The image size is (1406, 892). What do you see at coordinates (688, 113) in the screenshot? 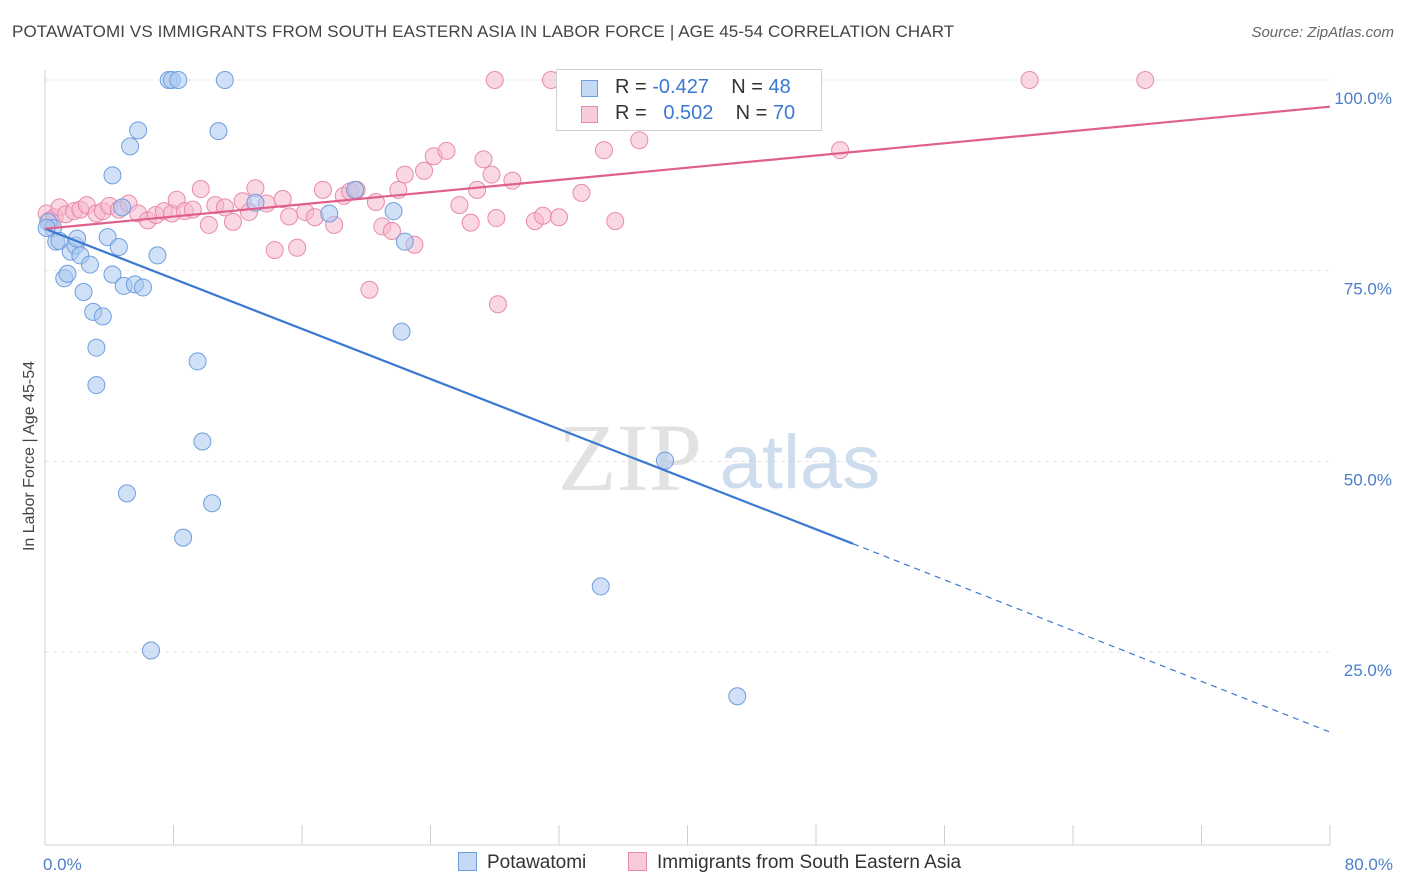
I see `legend-r-value: 0.502` at bounding box center [688, 113].